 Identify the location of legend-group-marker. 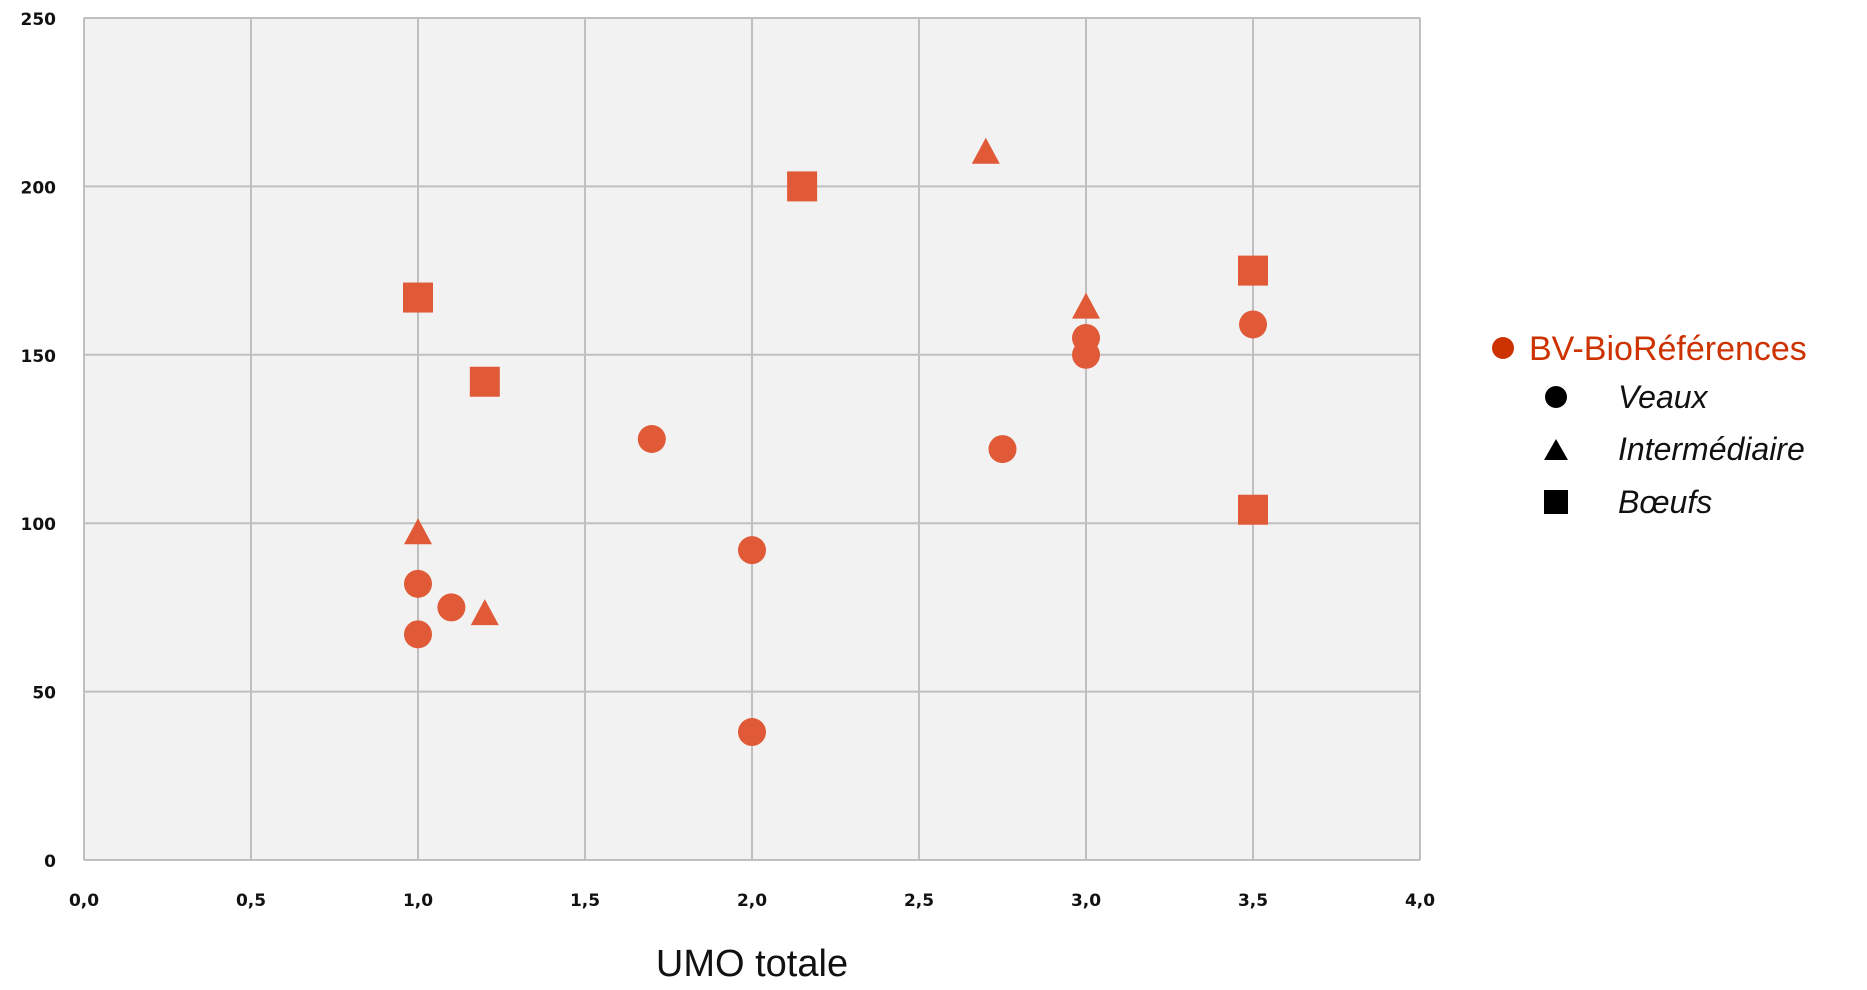
(1503, 348).